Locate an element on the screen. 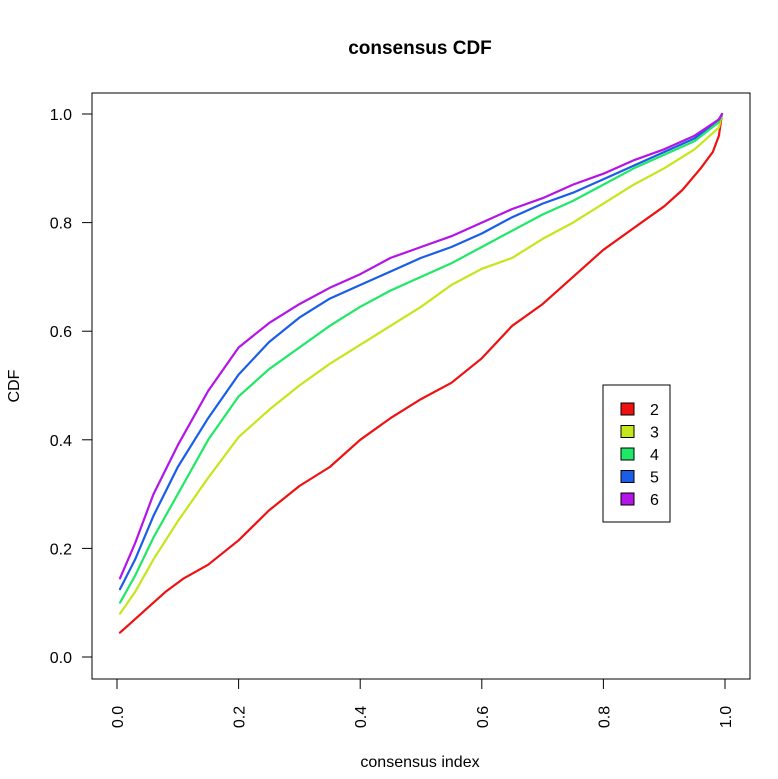 The height and width of the screenshot is (779, 778). legend-label-6: 6 is located at coordinates (654, 500).